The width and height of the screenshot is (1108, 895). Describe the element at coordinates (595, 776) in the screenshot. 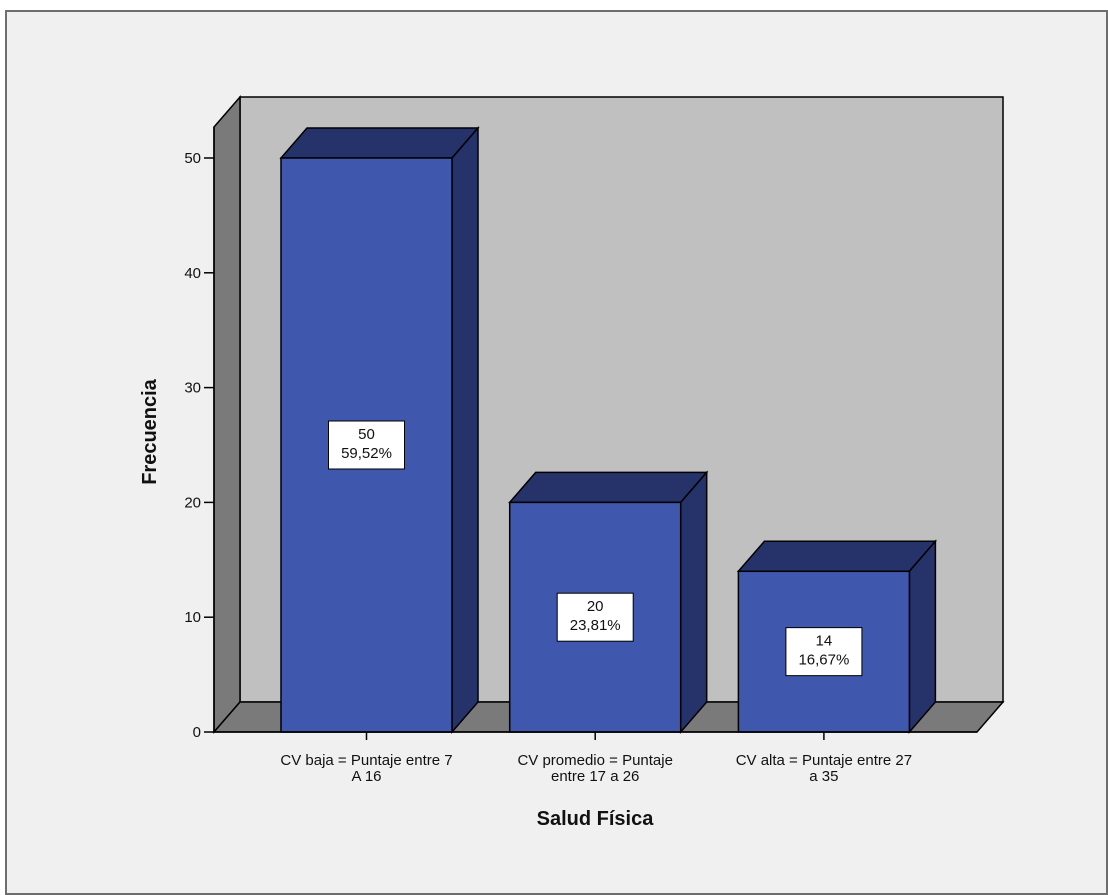

I see `x-tick-label: entre 17 a 26` at that location.